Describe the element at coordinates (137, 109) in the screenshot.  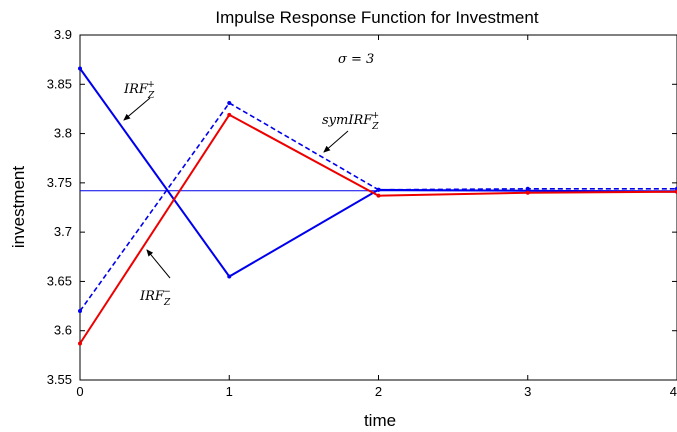
I see `irf-plus-arrow` at that location.